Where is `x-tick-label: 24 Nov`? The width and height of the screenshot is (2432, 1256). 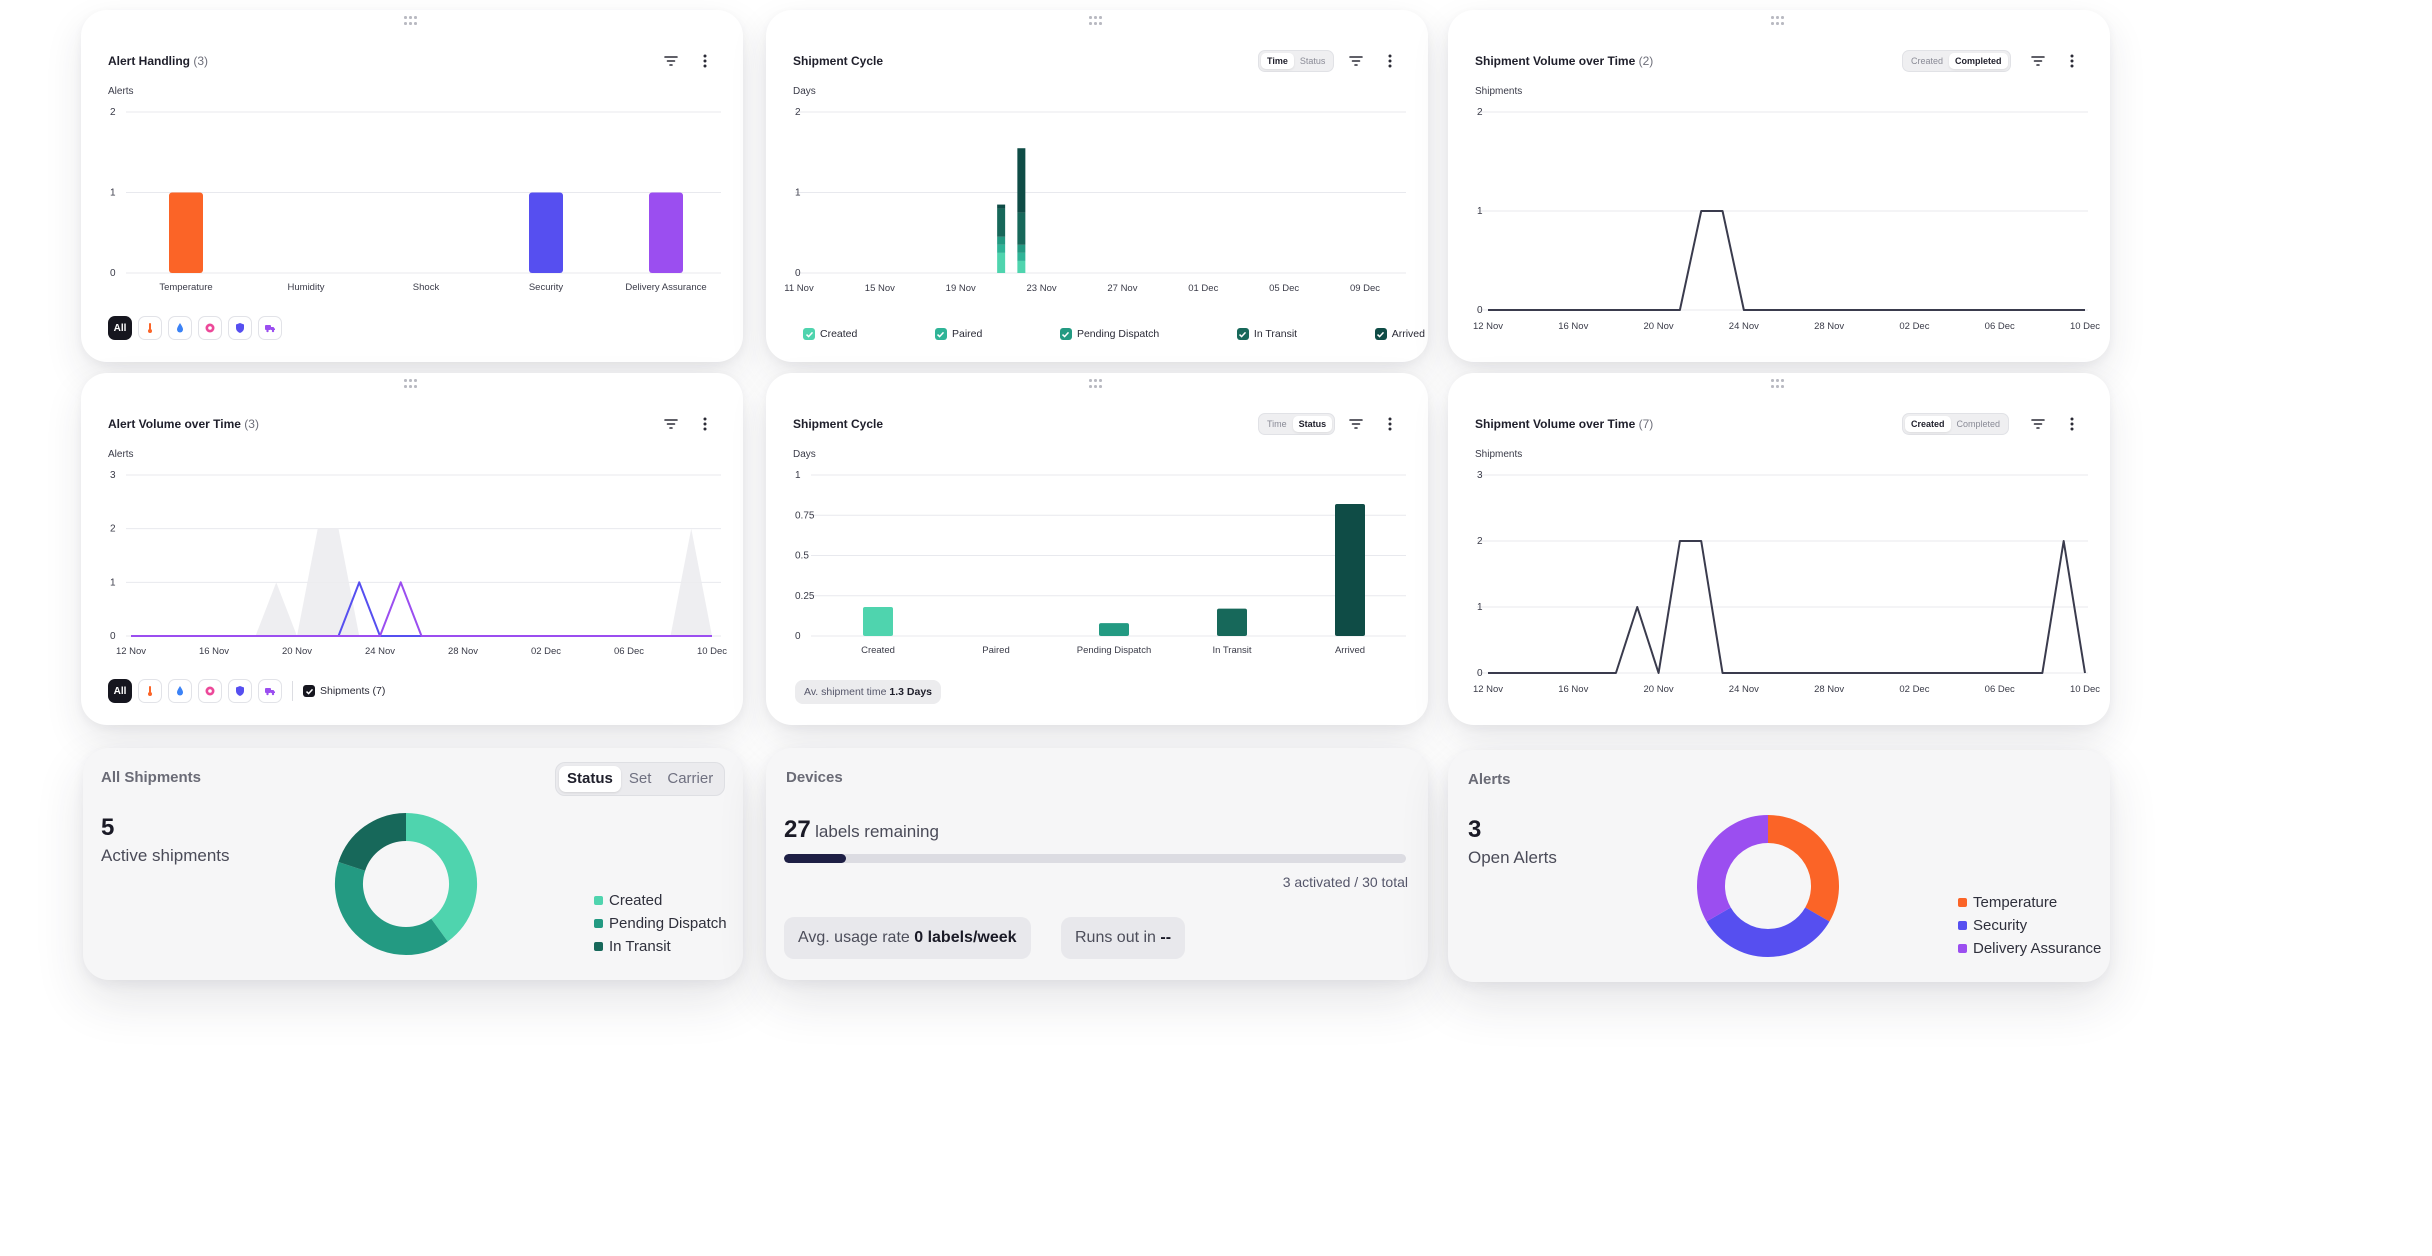 x-tick-label: 24 Nov is located at coordinates (1744, 326).